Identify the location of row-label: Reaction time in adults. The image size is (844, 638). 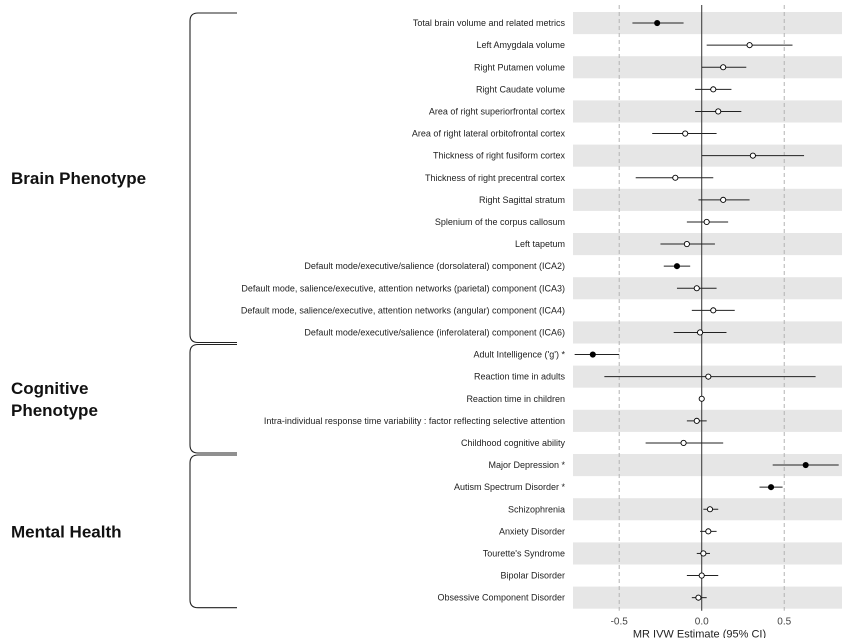
(520, 377).